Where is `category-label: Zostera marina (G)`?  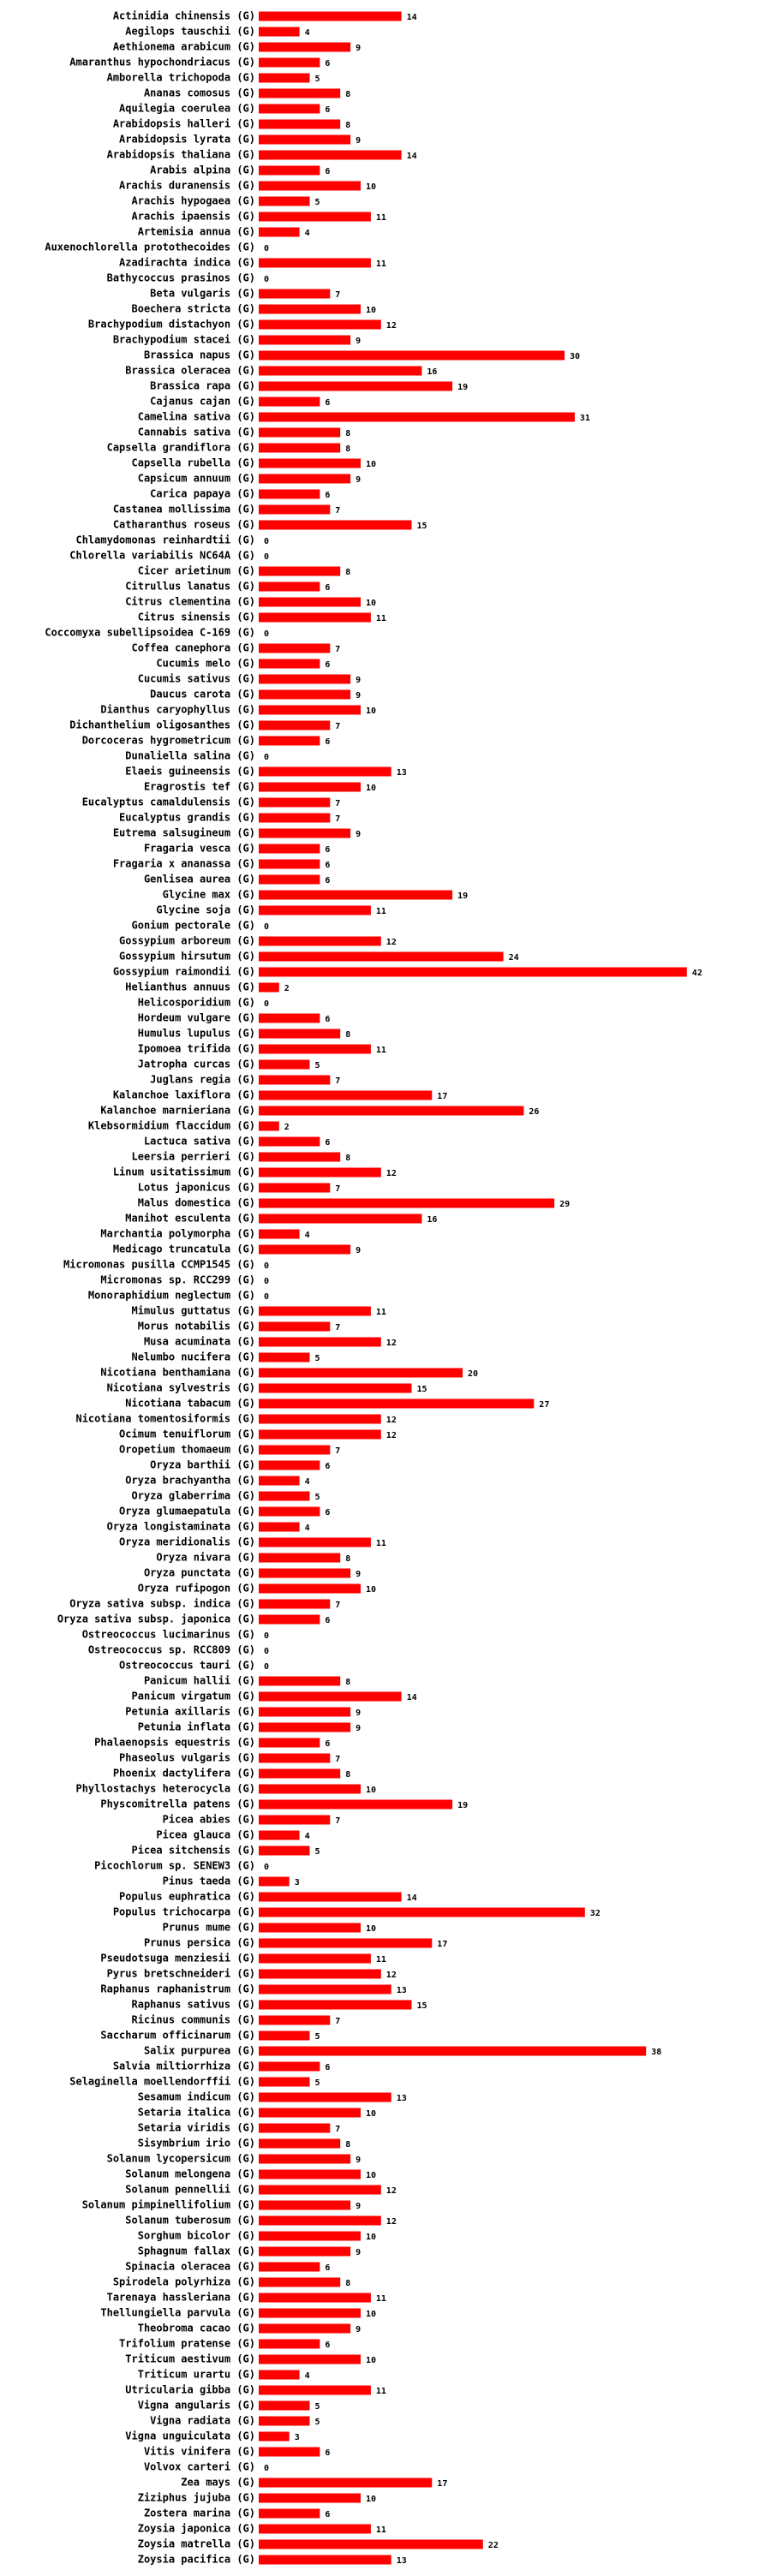 category-label: Zostera marina (G) is located at coordinates (199, 2513).